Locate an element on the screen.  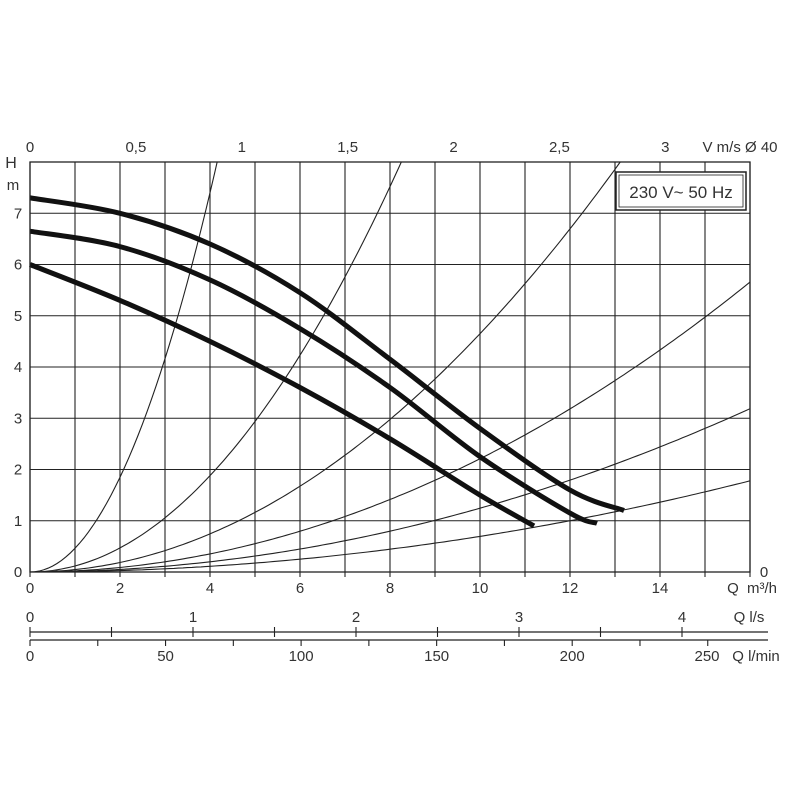
top-tick-label: 1,5 is located at coordinates (347, 147).